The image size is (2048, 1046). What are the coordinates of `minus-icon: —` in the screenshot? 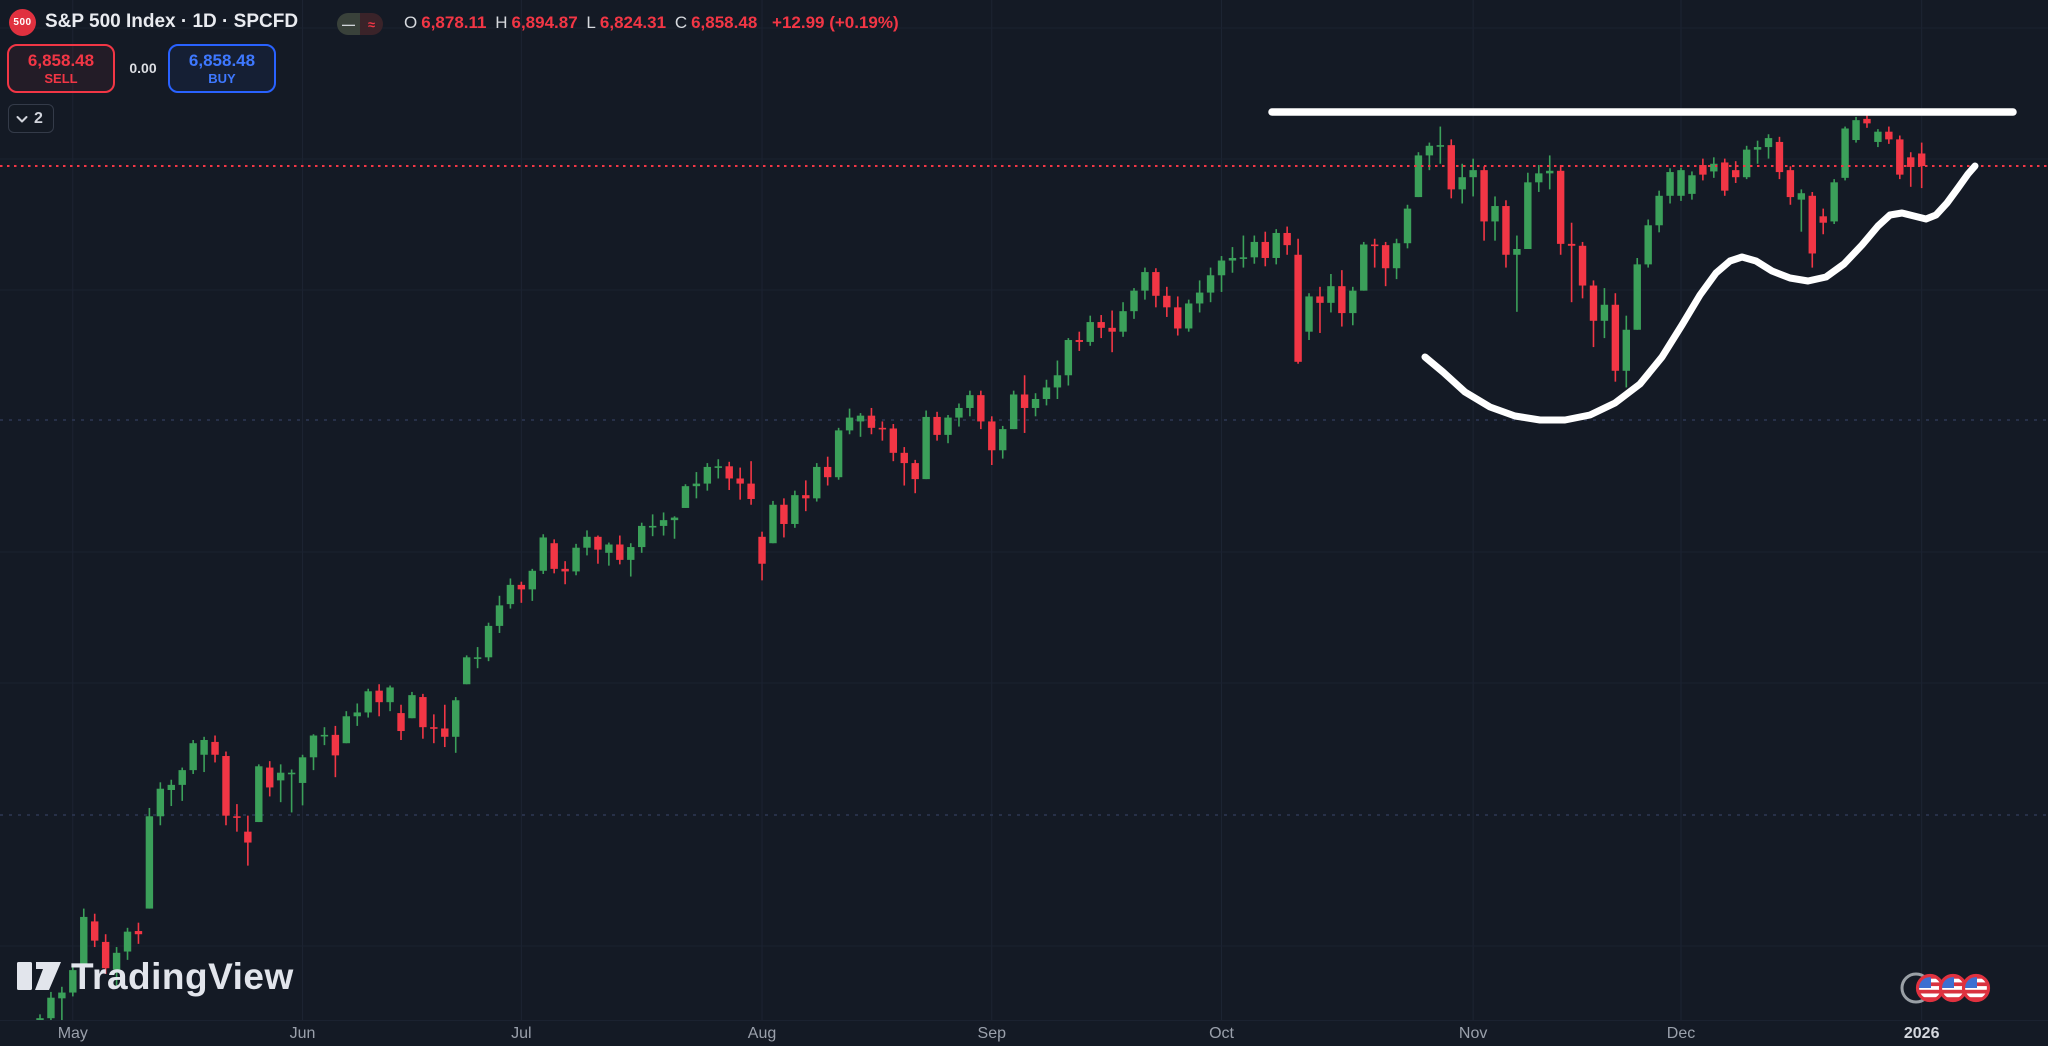 It's located at (348, 24).